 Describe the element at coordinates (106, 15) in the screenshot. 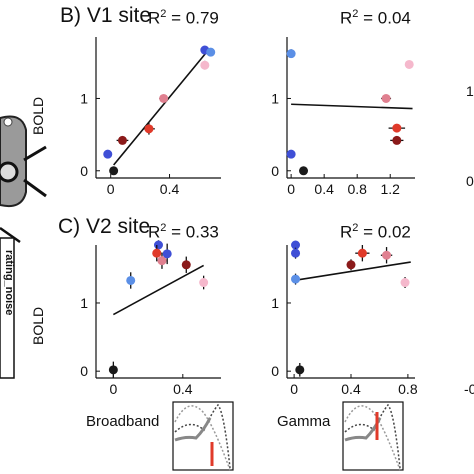

I see `panel-title-b: B) V1 site` at that location.